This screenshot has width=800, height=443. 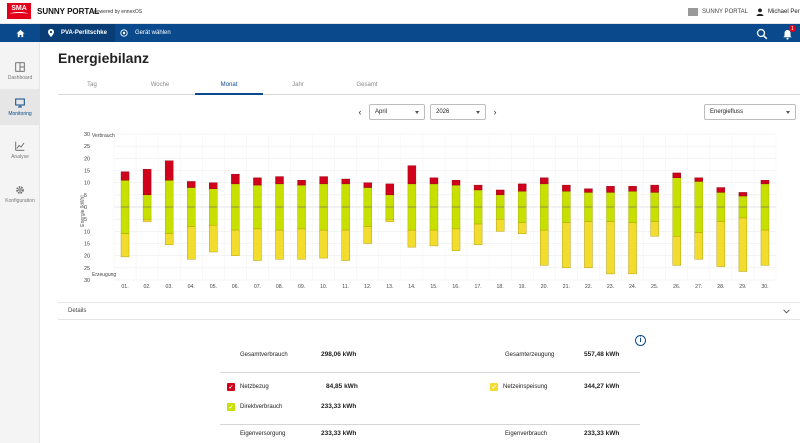 What do you see at coordinates (83, 211) in the screenshot?
I see `y-axis-label: Energie [kWh]` at bounding box center [83, 211].